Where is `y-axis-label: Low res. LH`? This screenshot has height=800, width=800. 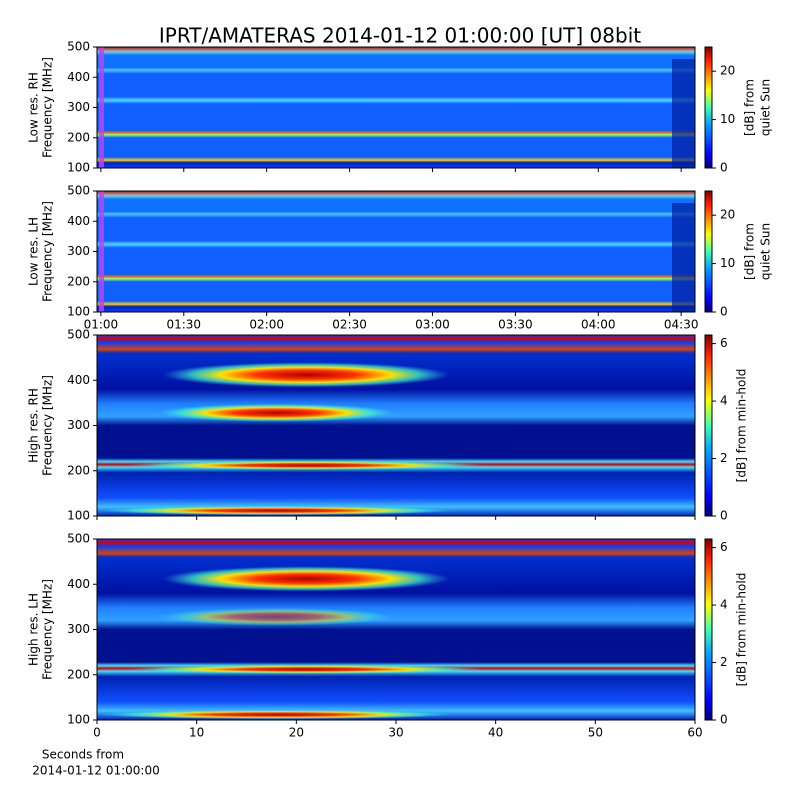 y-axis-label: Low res. LH is located at coordinates (34, 251).